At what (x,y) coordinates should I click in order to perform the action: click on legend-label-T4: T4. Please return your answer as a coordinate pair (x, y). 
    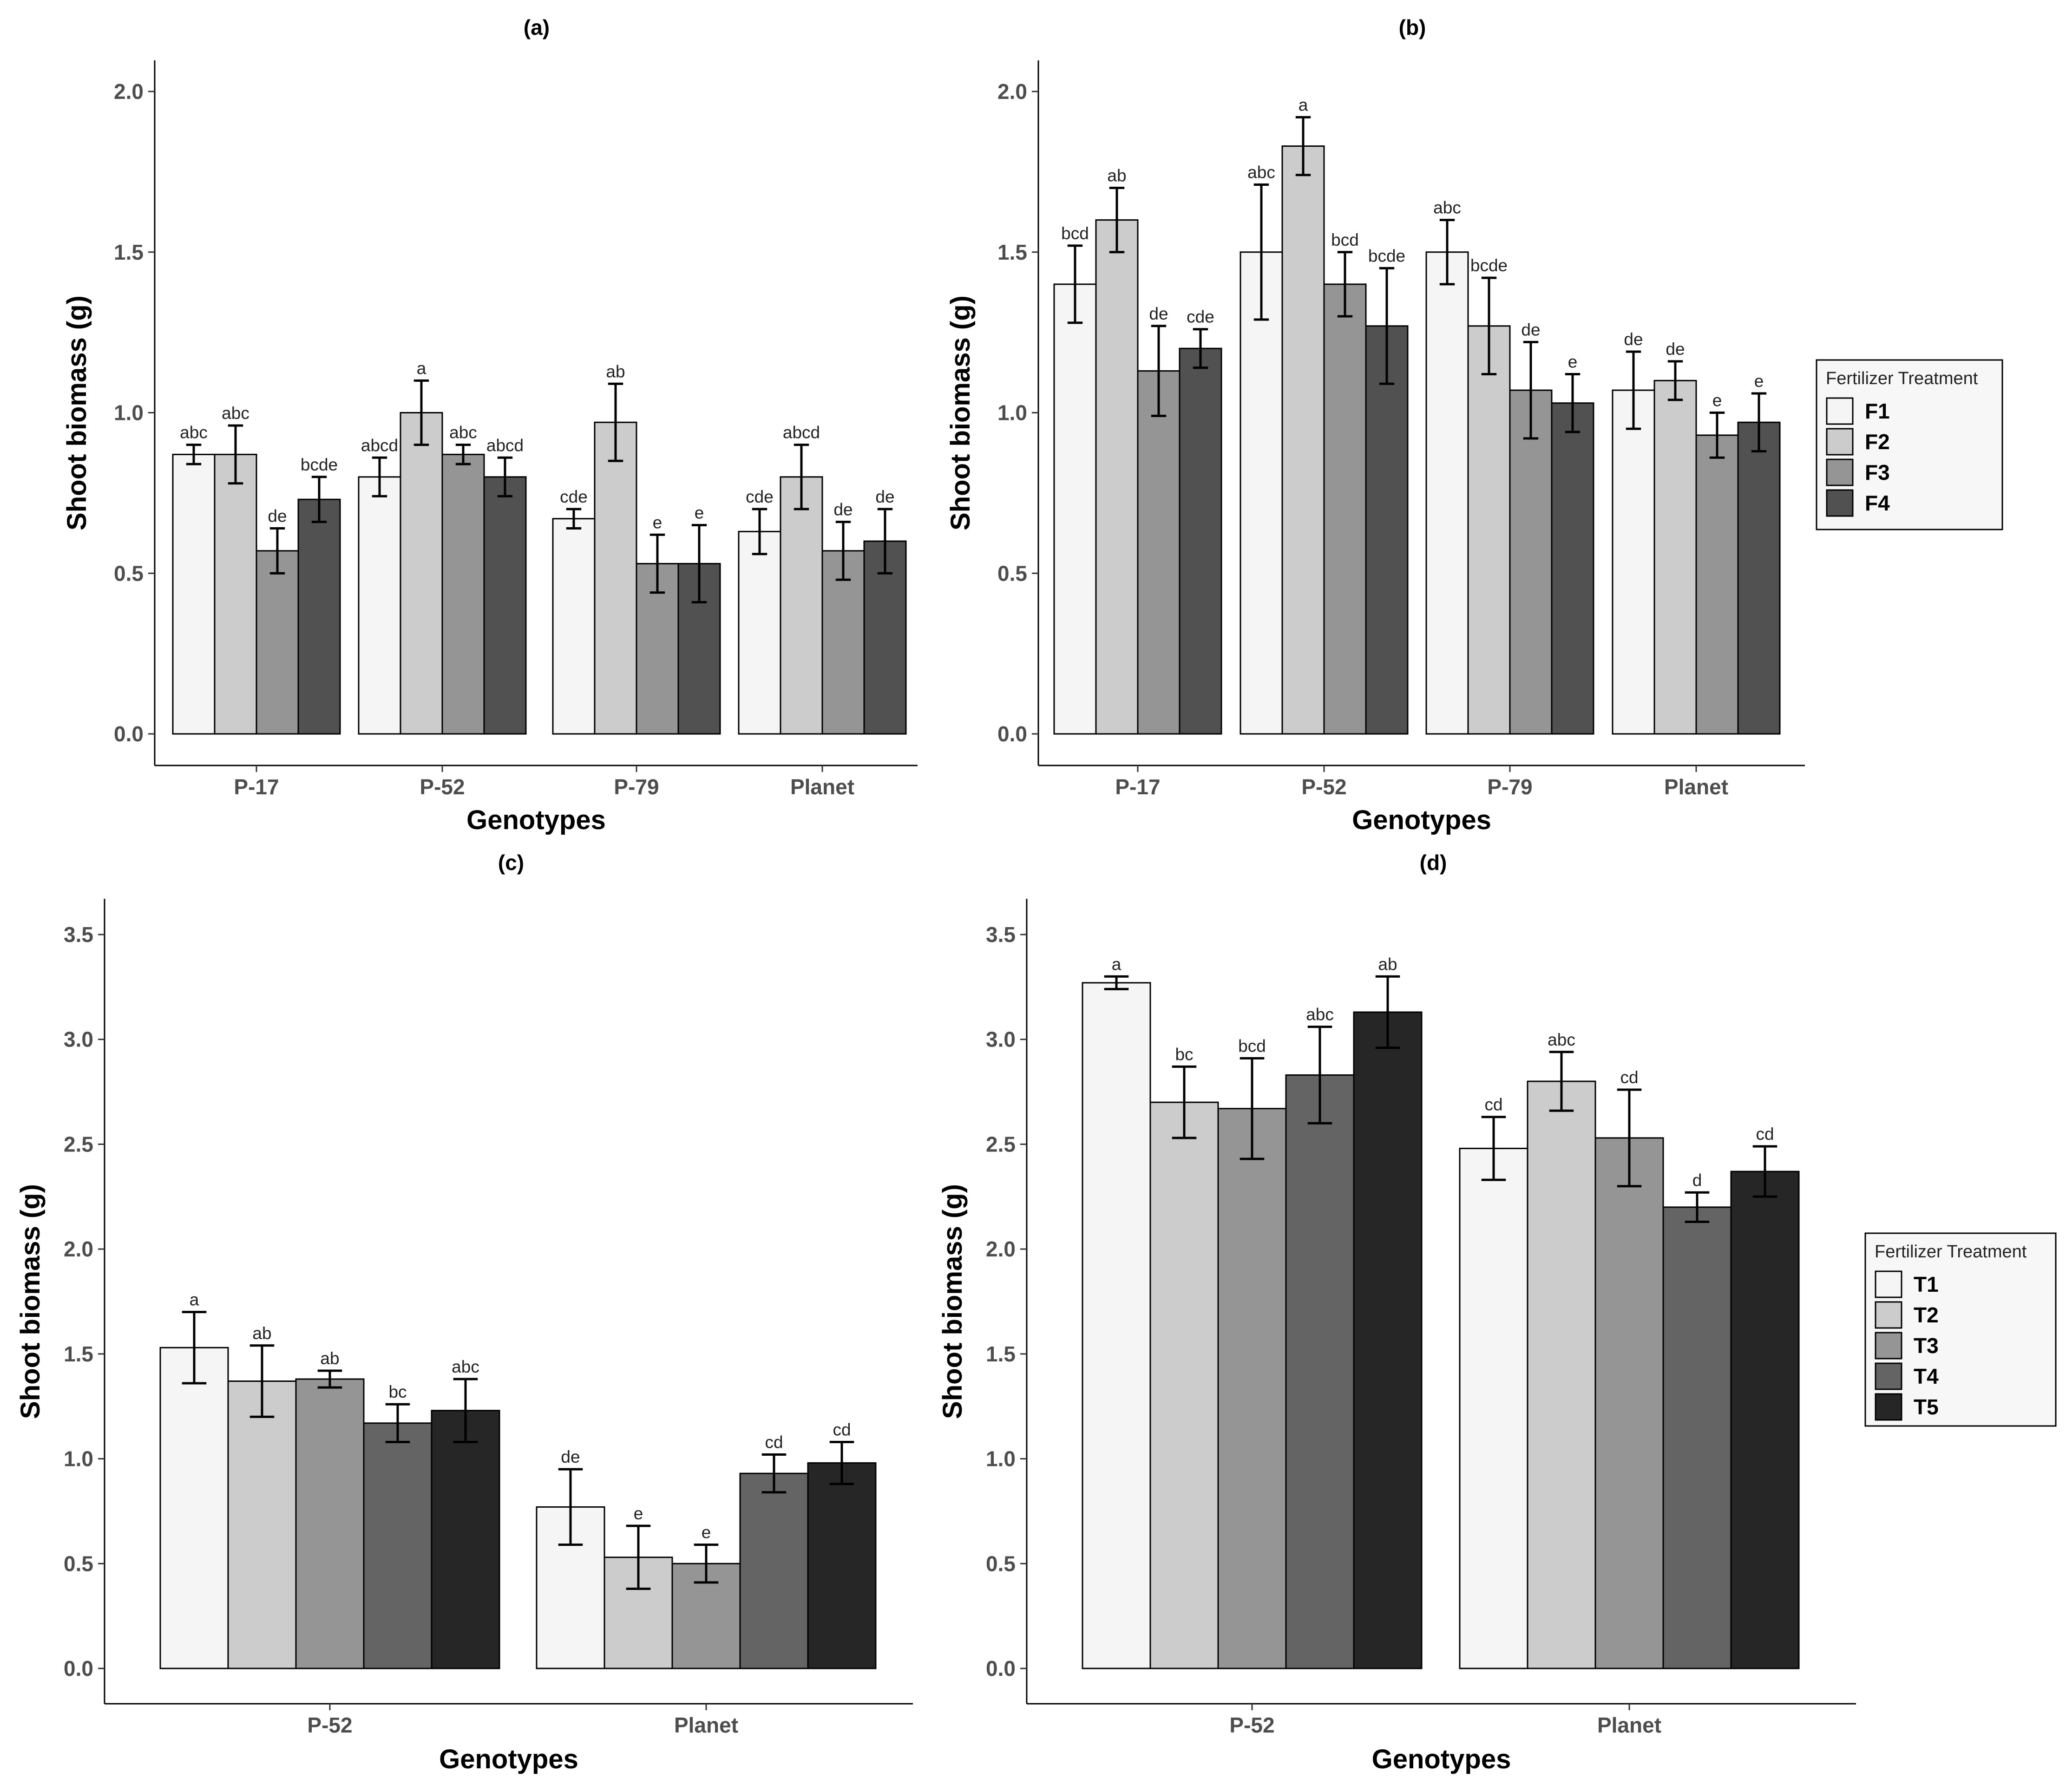
    Looking at the image, I should click on (1926, 1376).